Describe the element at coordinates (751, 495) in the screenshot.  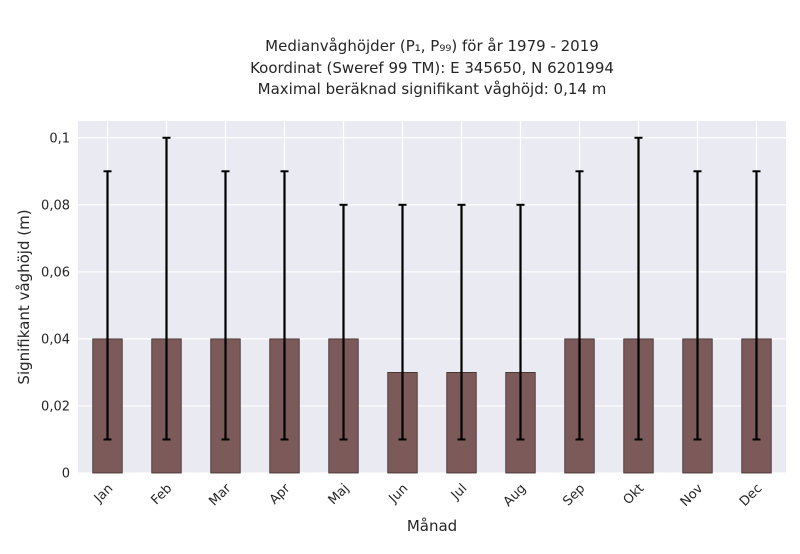
I see `x-tick-label: Dec` at that location.